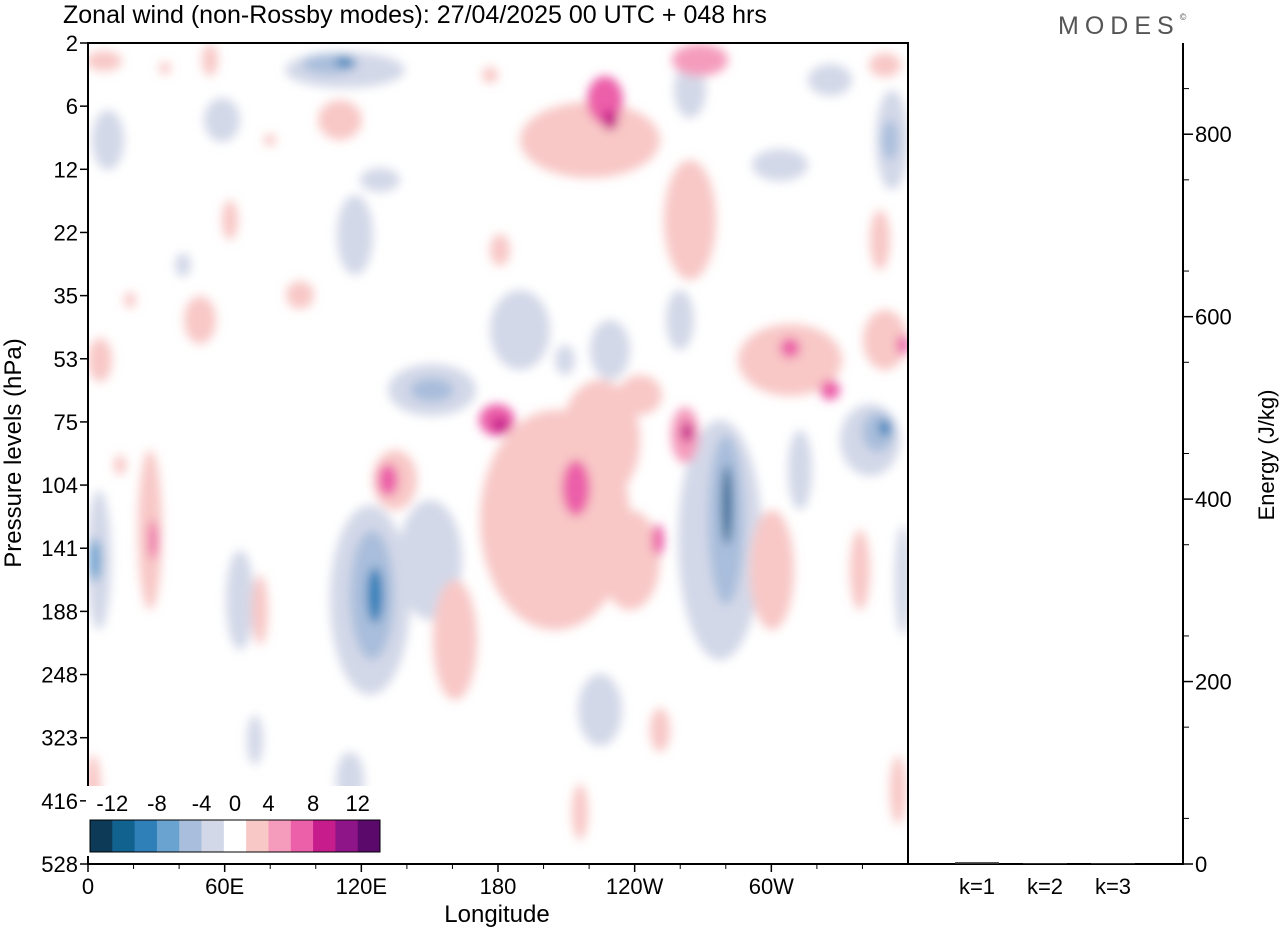 The image size is (1280, 930). I want to click on colorbar-label: -12, so click(112, 803).